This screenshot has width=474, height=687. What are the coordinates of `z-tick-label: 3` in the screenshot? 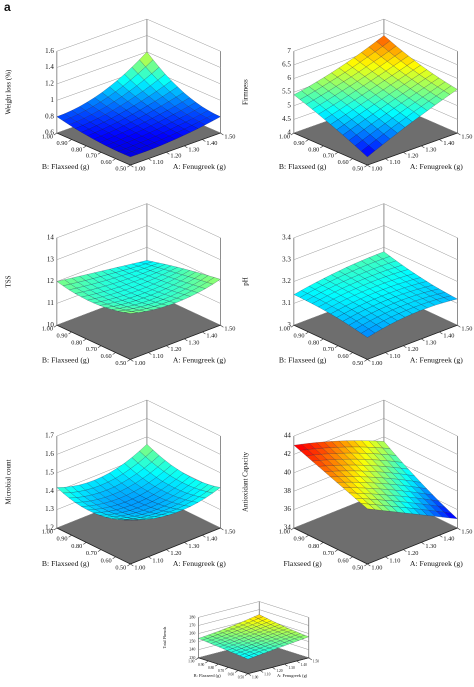 It's located at (289, 325).